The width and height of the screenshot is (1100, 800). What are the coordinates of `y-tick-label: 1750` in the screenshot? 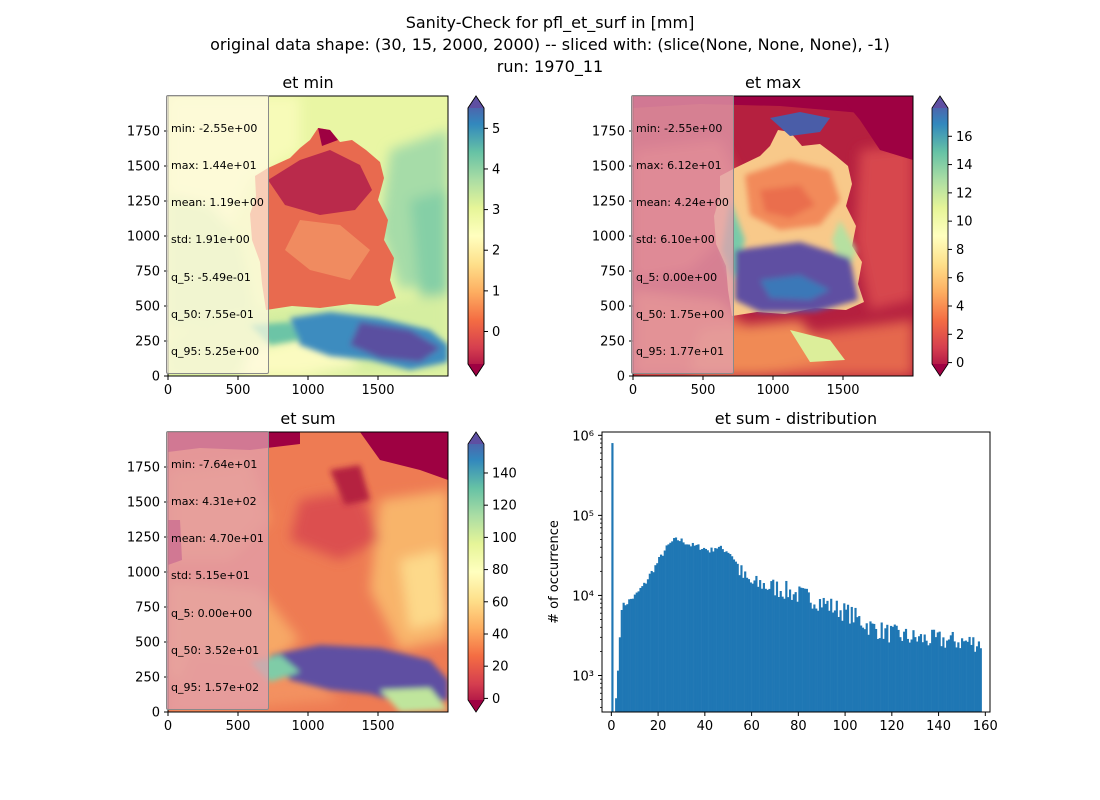 It's located at (143, 468).